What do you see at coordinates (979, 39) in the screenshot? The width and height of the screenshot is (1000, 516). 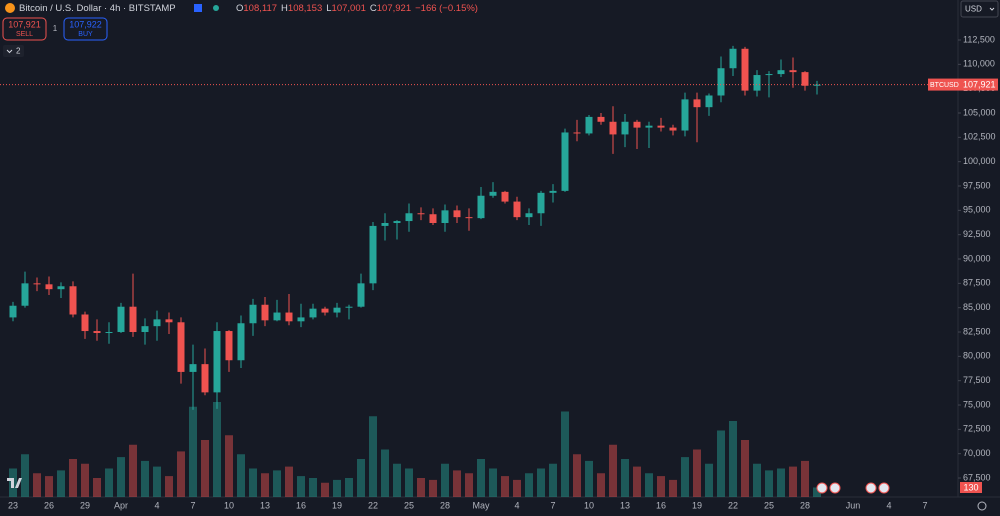 I see `y-tick-label: 112,500` at bounding box center [979, 39].